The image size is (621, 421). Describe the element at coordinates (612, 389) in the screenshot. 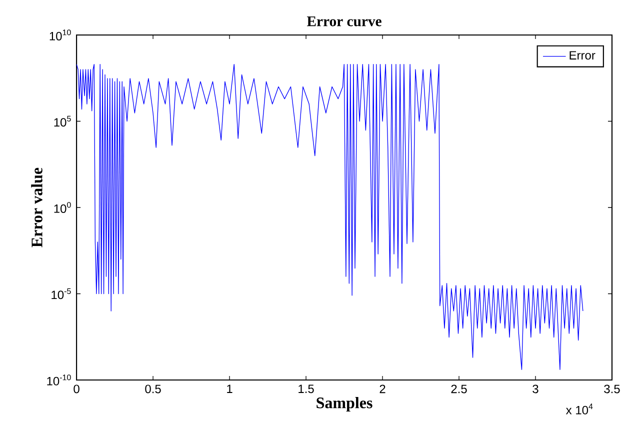

I see `x-tick-label: 3.5` at that location.